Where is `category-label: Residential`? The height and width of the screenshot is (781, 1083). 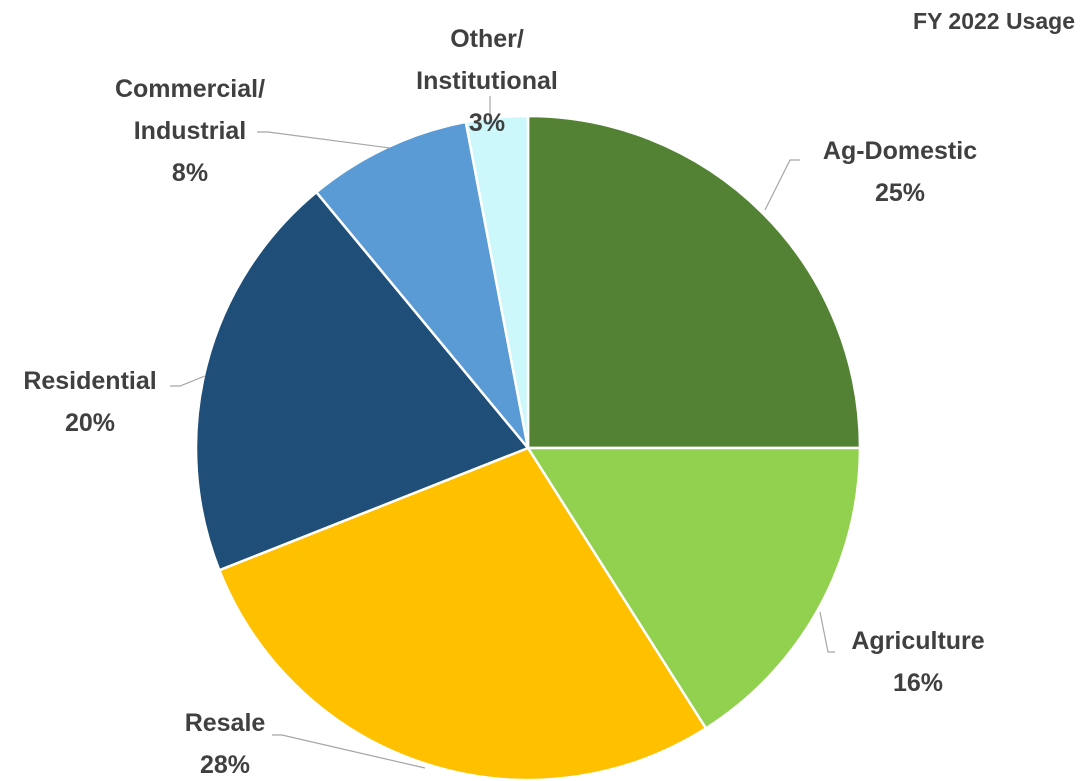 category-label: Residential is located at coordinates (90, 381).